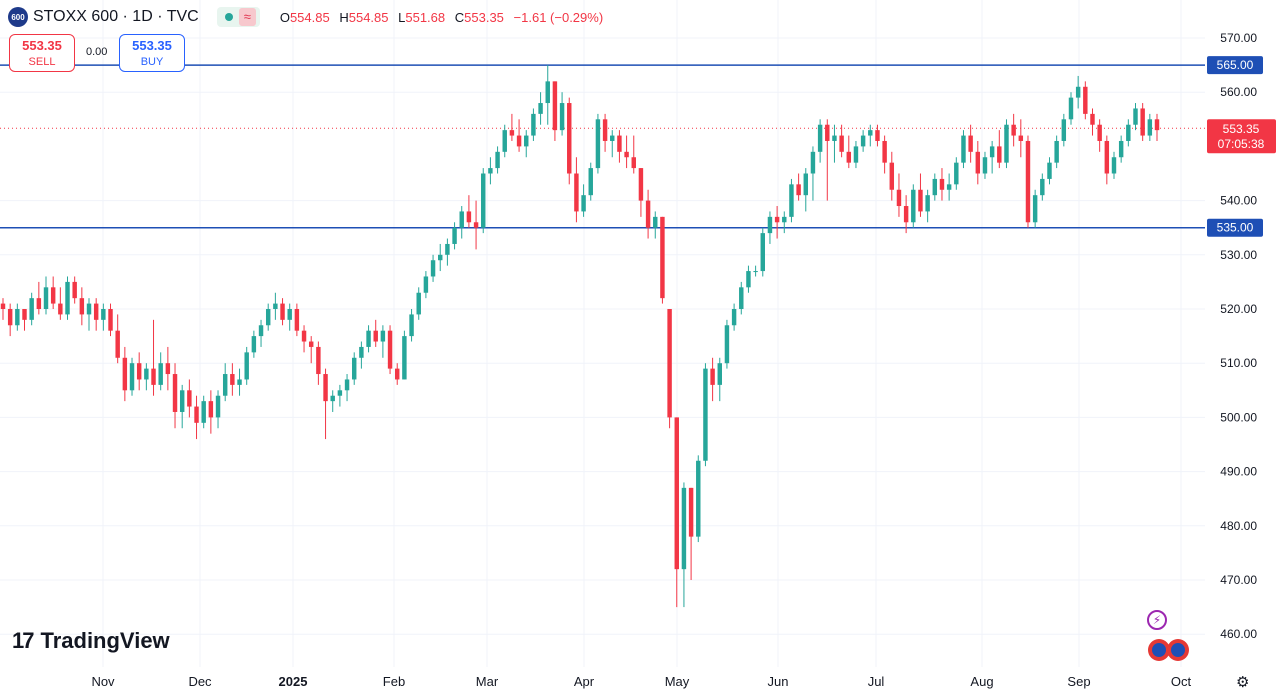  I want to click on y-tick-label: 570.00, so click(1238, 38).